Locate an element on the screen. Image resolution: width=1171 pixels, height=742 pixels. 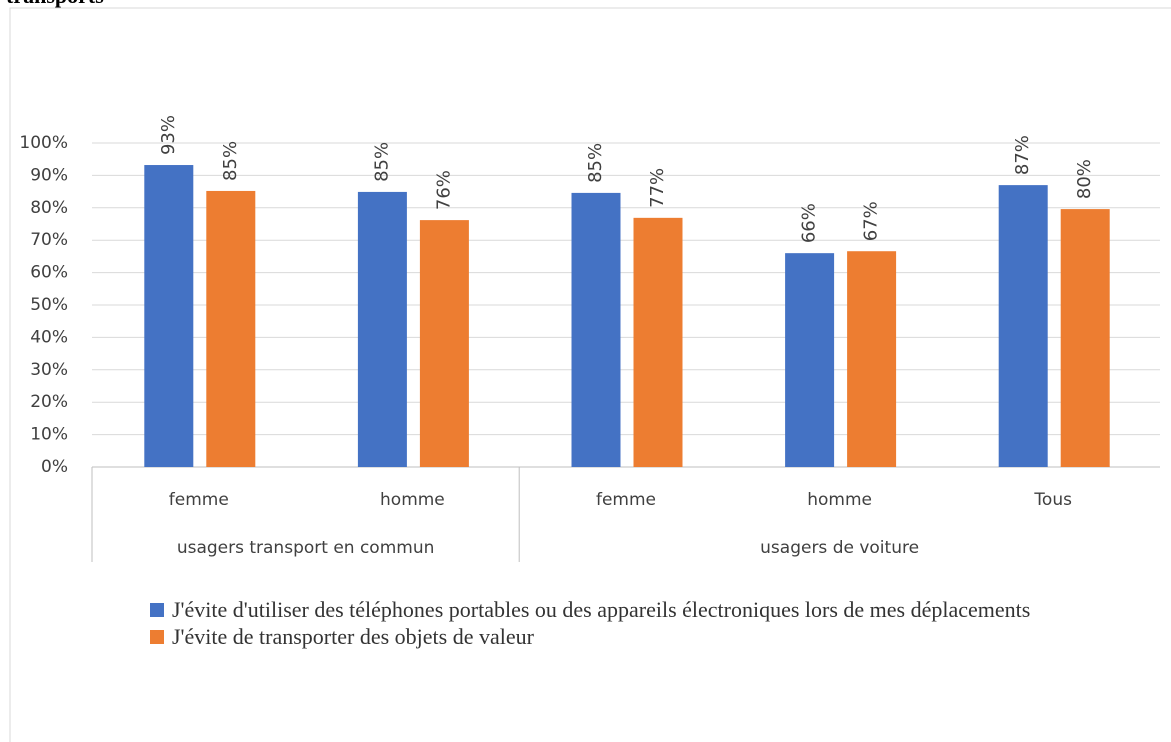
y-tick-label: 30% is located at coordinates (49, 370).